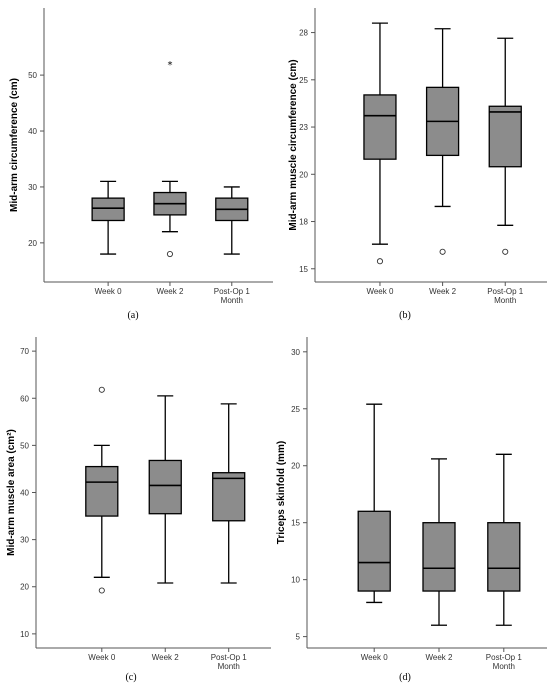 This screenshot has width=550, height=686. What do you see at coordinates (11, 492) in the screenshot?
I see `y-axis-label: Mid-arm muscle area (cm²)` at bounding box center [11, 492].